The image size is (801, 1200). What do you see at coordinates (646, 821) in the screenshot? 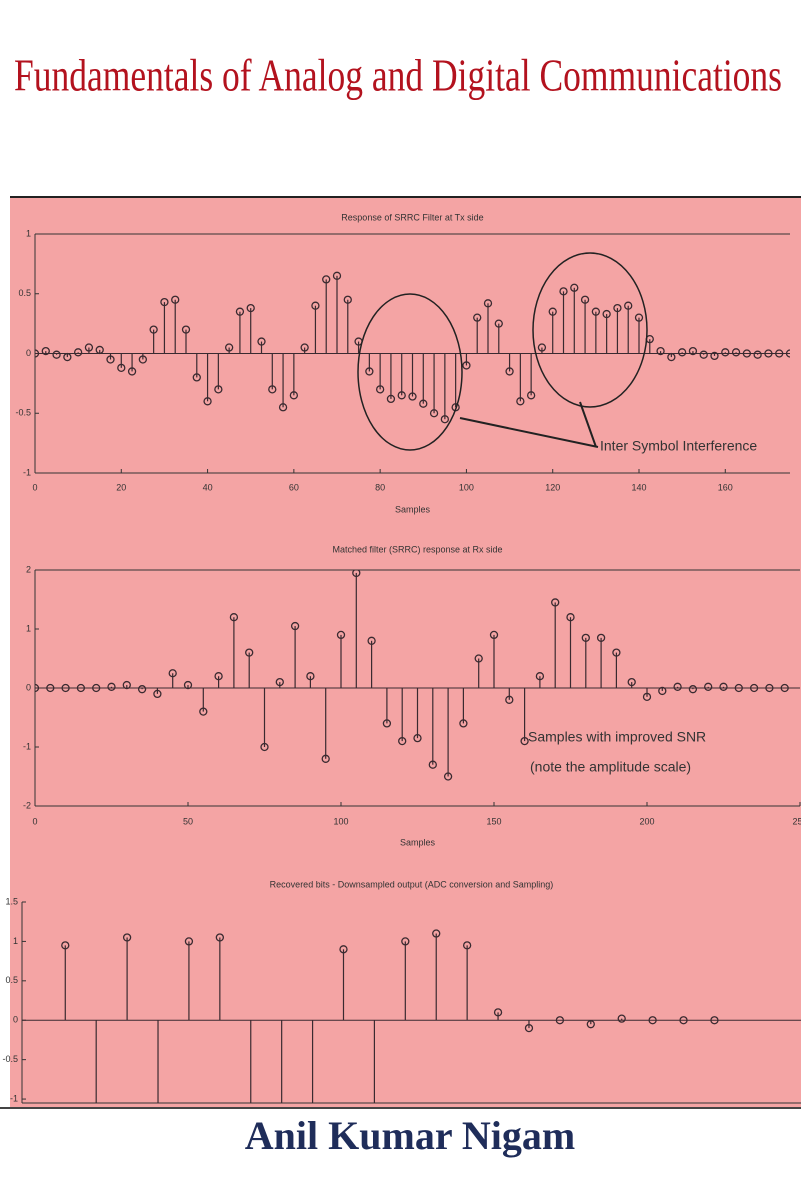
I see `x-tick-label: 200` at bounding box center [646, 821].